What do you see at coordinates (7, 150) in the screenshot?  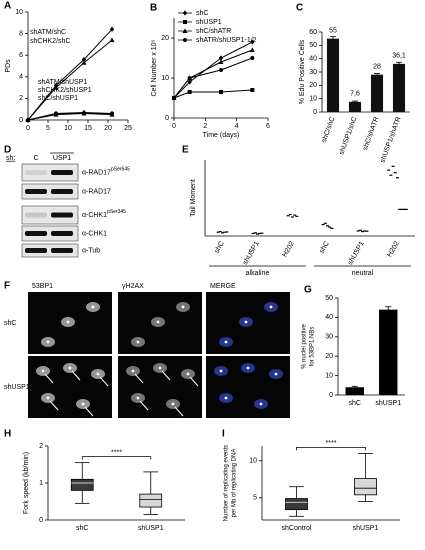 I see `panel-letter: D` at bounding box center [7, 150].